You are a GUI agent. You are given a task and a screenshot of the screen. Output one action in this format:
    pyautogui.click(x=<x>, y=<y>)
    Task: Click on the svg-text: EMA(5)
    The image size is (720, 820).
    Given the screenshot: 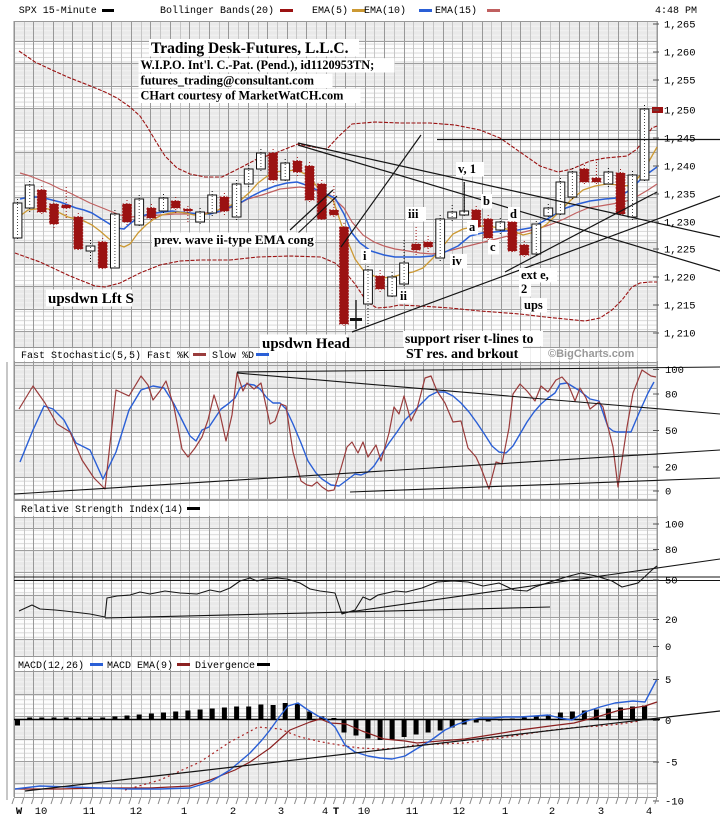 What is the action you would take?
    pyautogui.click(x=330, y=11)
    